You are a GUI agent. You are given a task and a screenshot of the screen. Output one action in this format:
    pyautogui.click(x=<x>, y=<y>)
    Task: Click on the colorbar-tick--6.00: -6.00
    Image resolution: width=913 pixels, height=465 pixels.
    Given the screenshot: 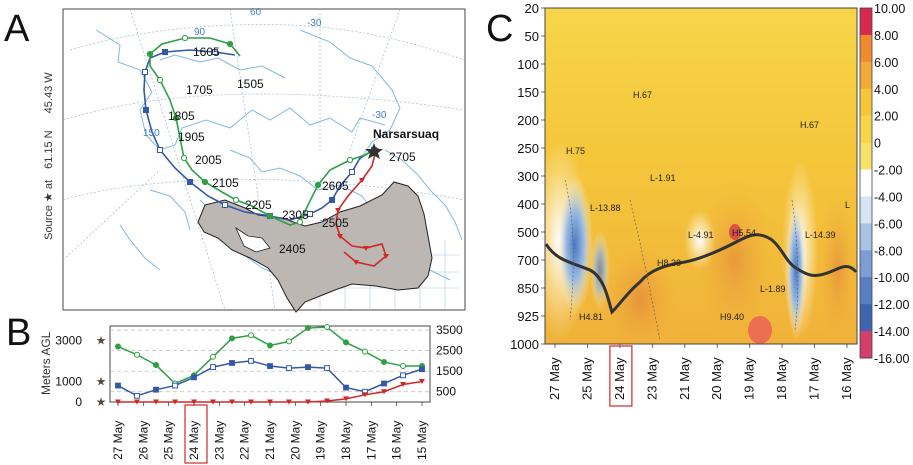 What is the action you would take?
    pyautogui.click(x=888, y=224)
    